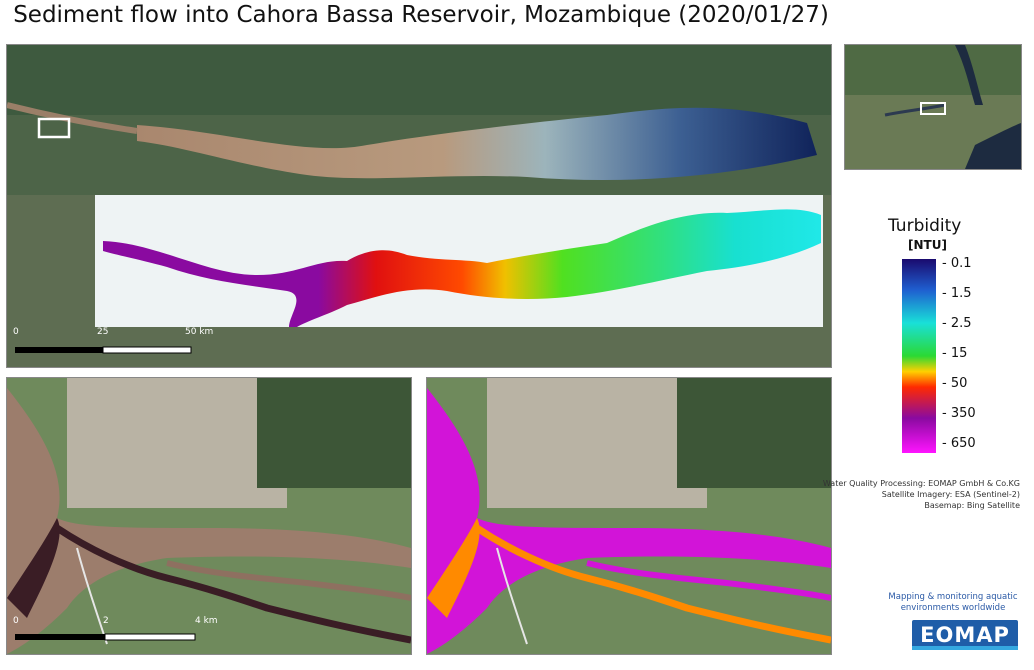 The height and width of the screenshot is (670, 1034). I want to click on eomap-logo: EOMAP, so click(965, 635).